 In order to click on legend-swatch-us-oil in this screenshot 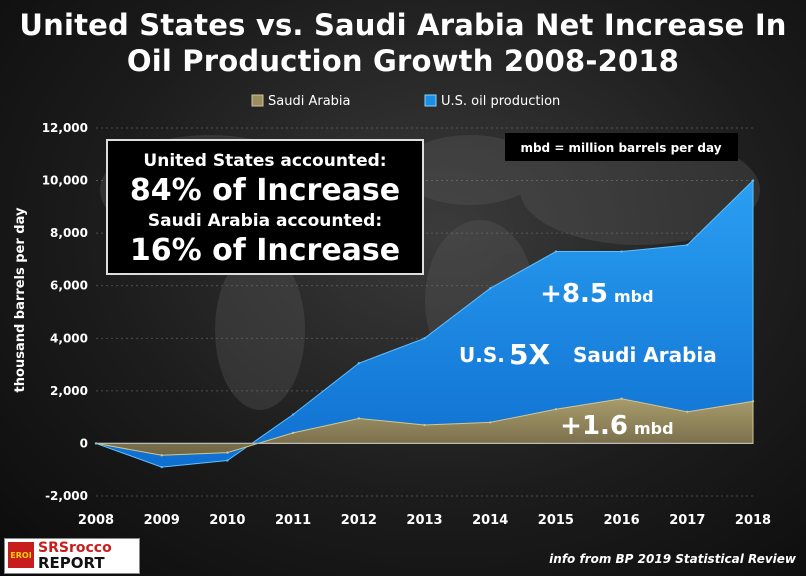, I will do `click(430, 100)`.